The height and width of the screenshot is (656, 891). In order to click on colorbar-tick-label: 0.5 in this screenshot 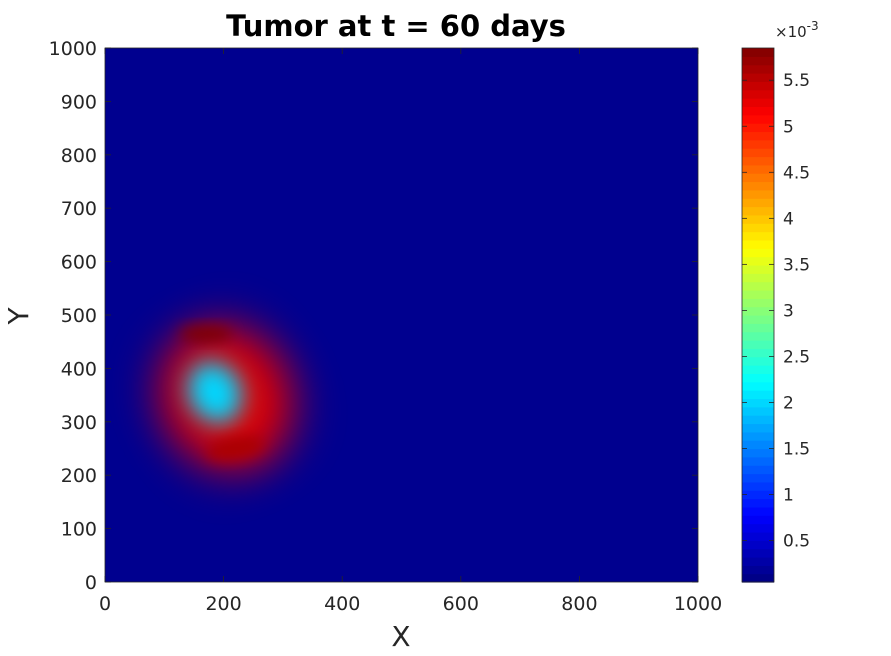, I will do `click(796, 542)`.